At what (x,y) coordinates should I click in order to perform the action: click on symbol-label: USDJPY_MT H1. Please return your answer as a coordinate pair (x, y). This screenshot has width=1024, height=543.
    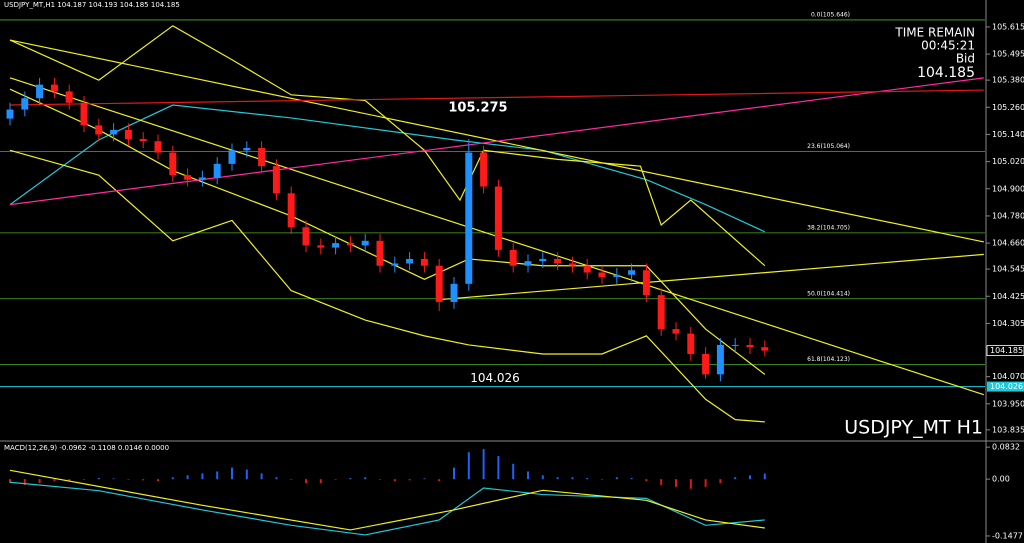
    Looking at the image, I should click on (913, 428).